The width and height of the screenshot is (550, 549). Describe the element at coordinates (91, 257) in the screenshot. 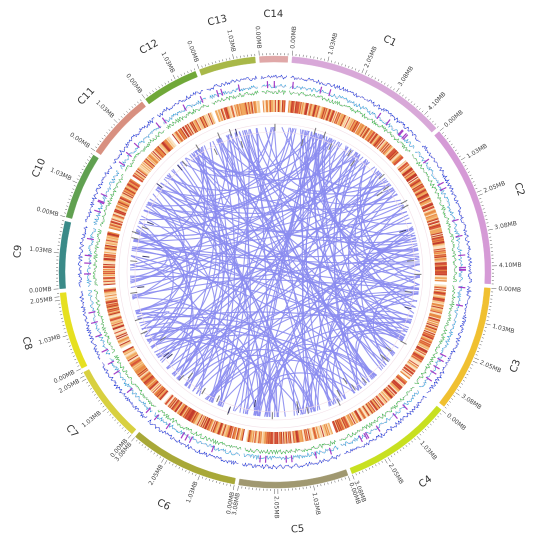

I see `line-track-C9` at that location.